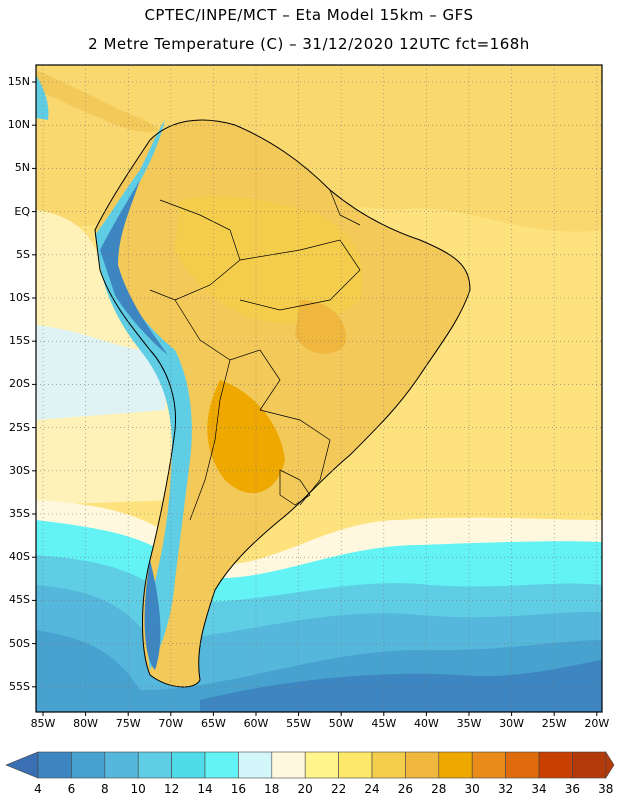 The height and width of the screenshot is (800, 618). I want to click on pacific-cool-zone, so click(101, 372).